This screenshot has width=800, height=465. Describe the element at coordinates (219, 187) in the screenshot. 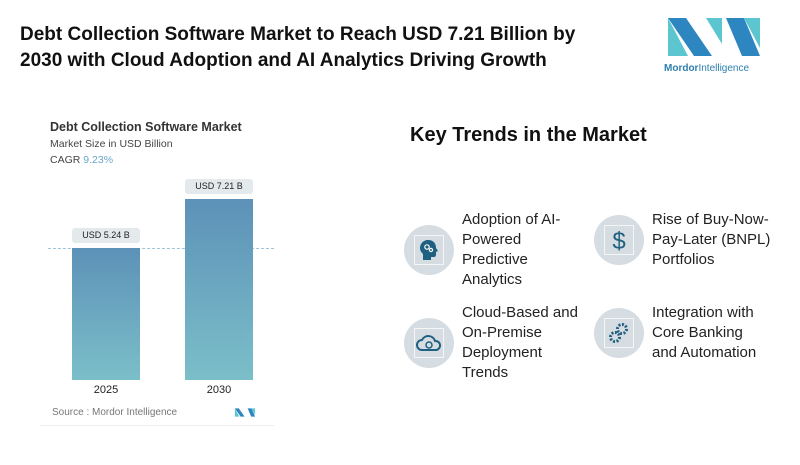

I see `data-label: USD 7.21 B` at that location.